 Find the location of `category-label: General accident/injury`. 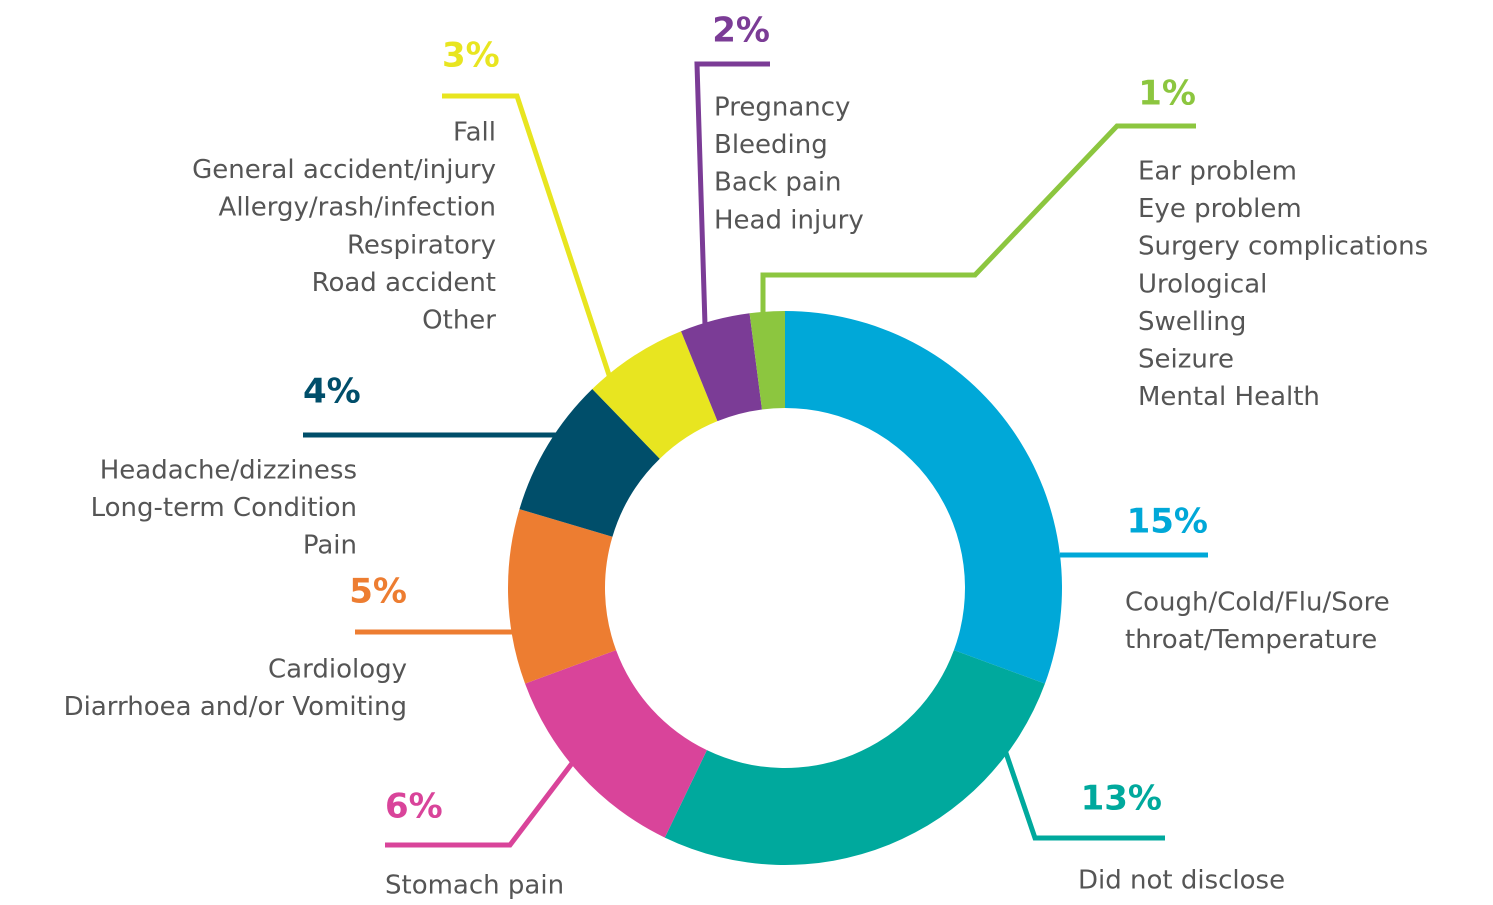

category-label: General accident/injury is located at coordinates (344, 170).